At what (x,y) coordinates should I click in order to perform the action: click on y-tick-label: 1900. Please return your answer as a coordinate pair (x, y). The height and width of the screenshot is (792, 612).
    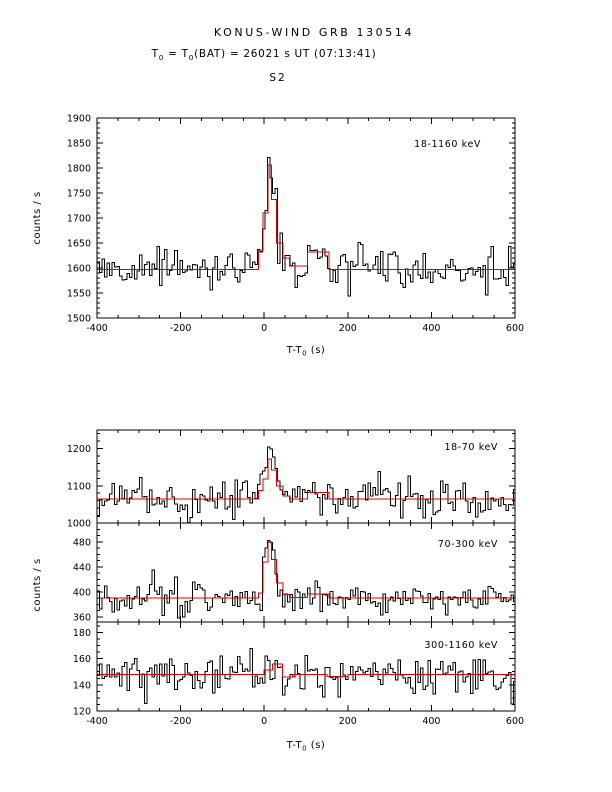
    Looking at the image, I should click on (79, 119).